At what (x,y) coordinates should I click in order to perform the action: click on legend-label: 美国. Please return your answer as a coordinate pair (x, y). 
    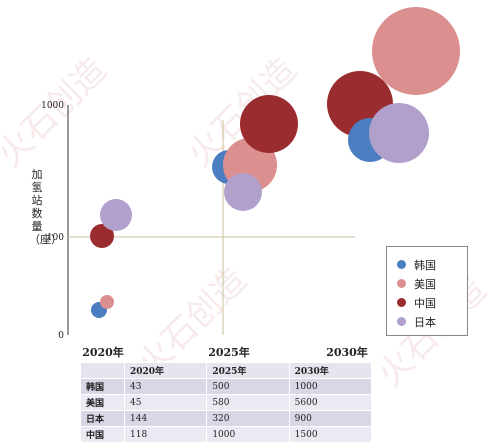
    Looking at the image, I should click on (425, 284).